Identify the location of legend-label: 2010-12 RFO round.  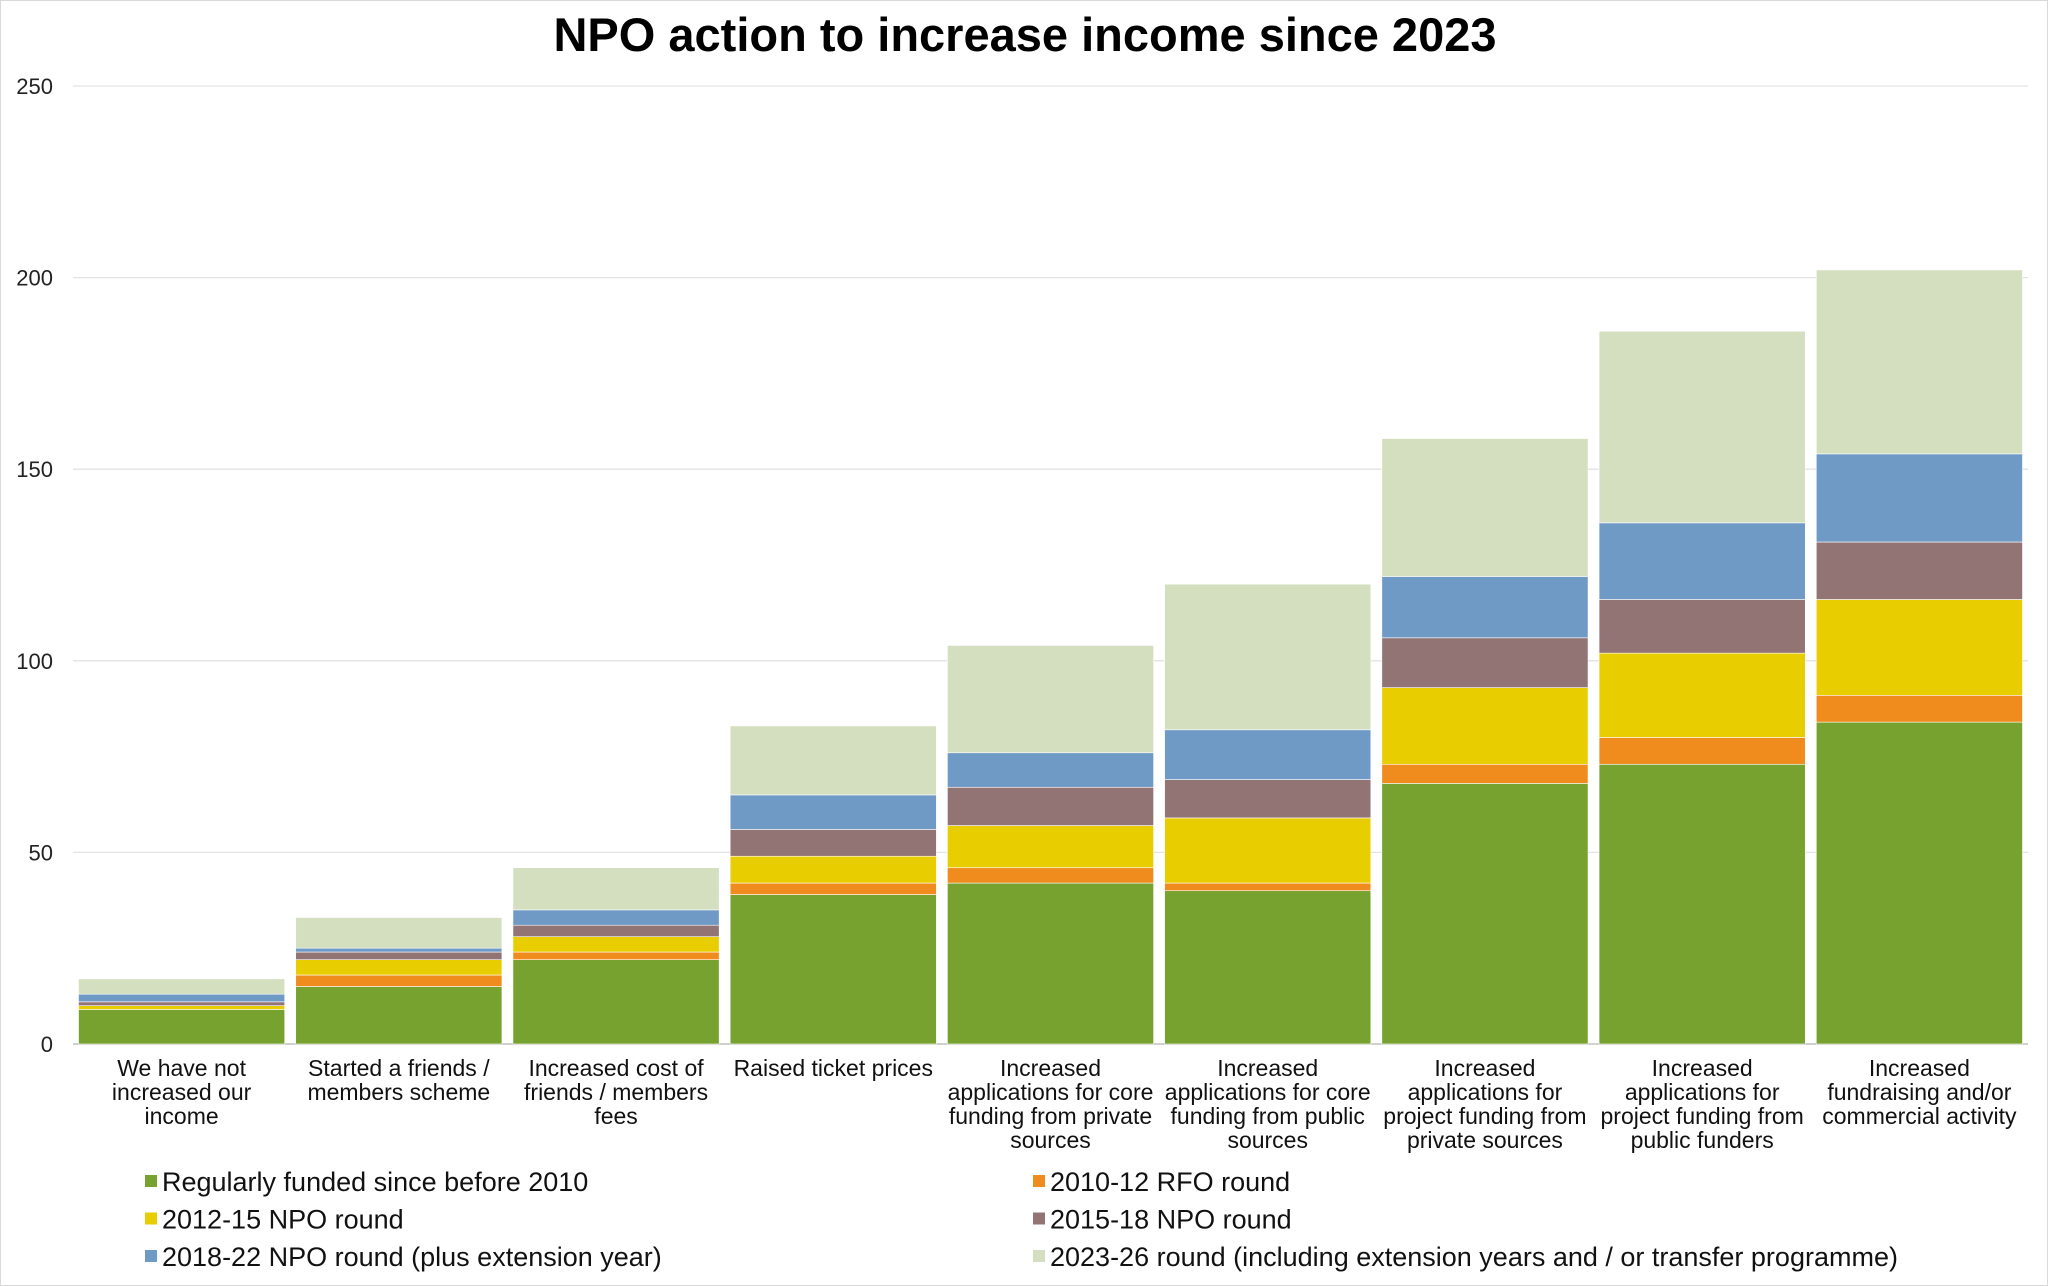
(1170, 1182).